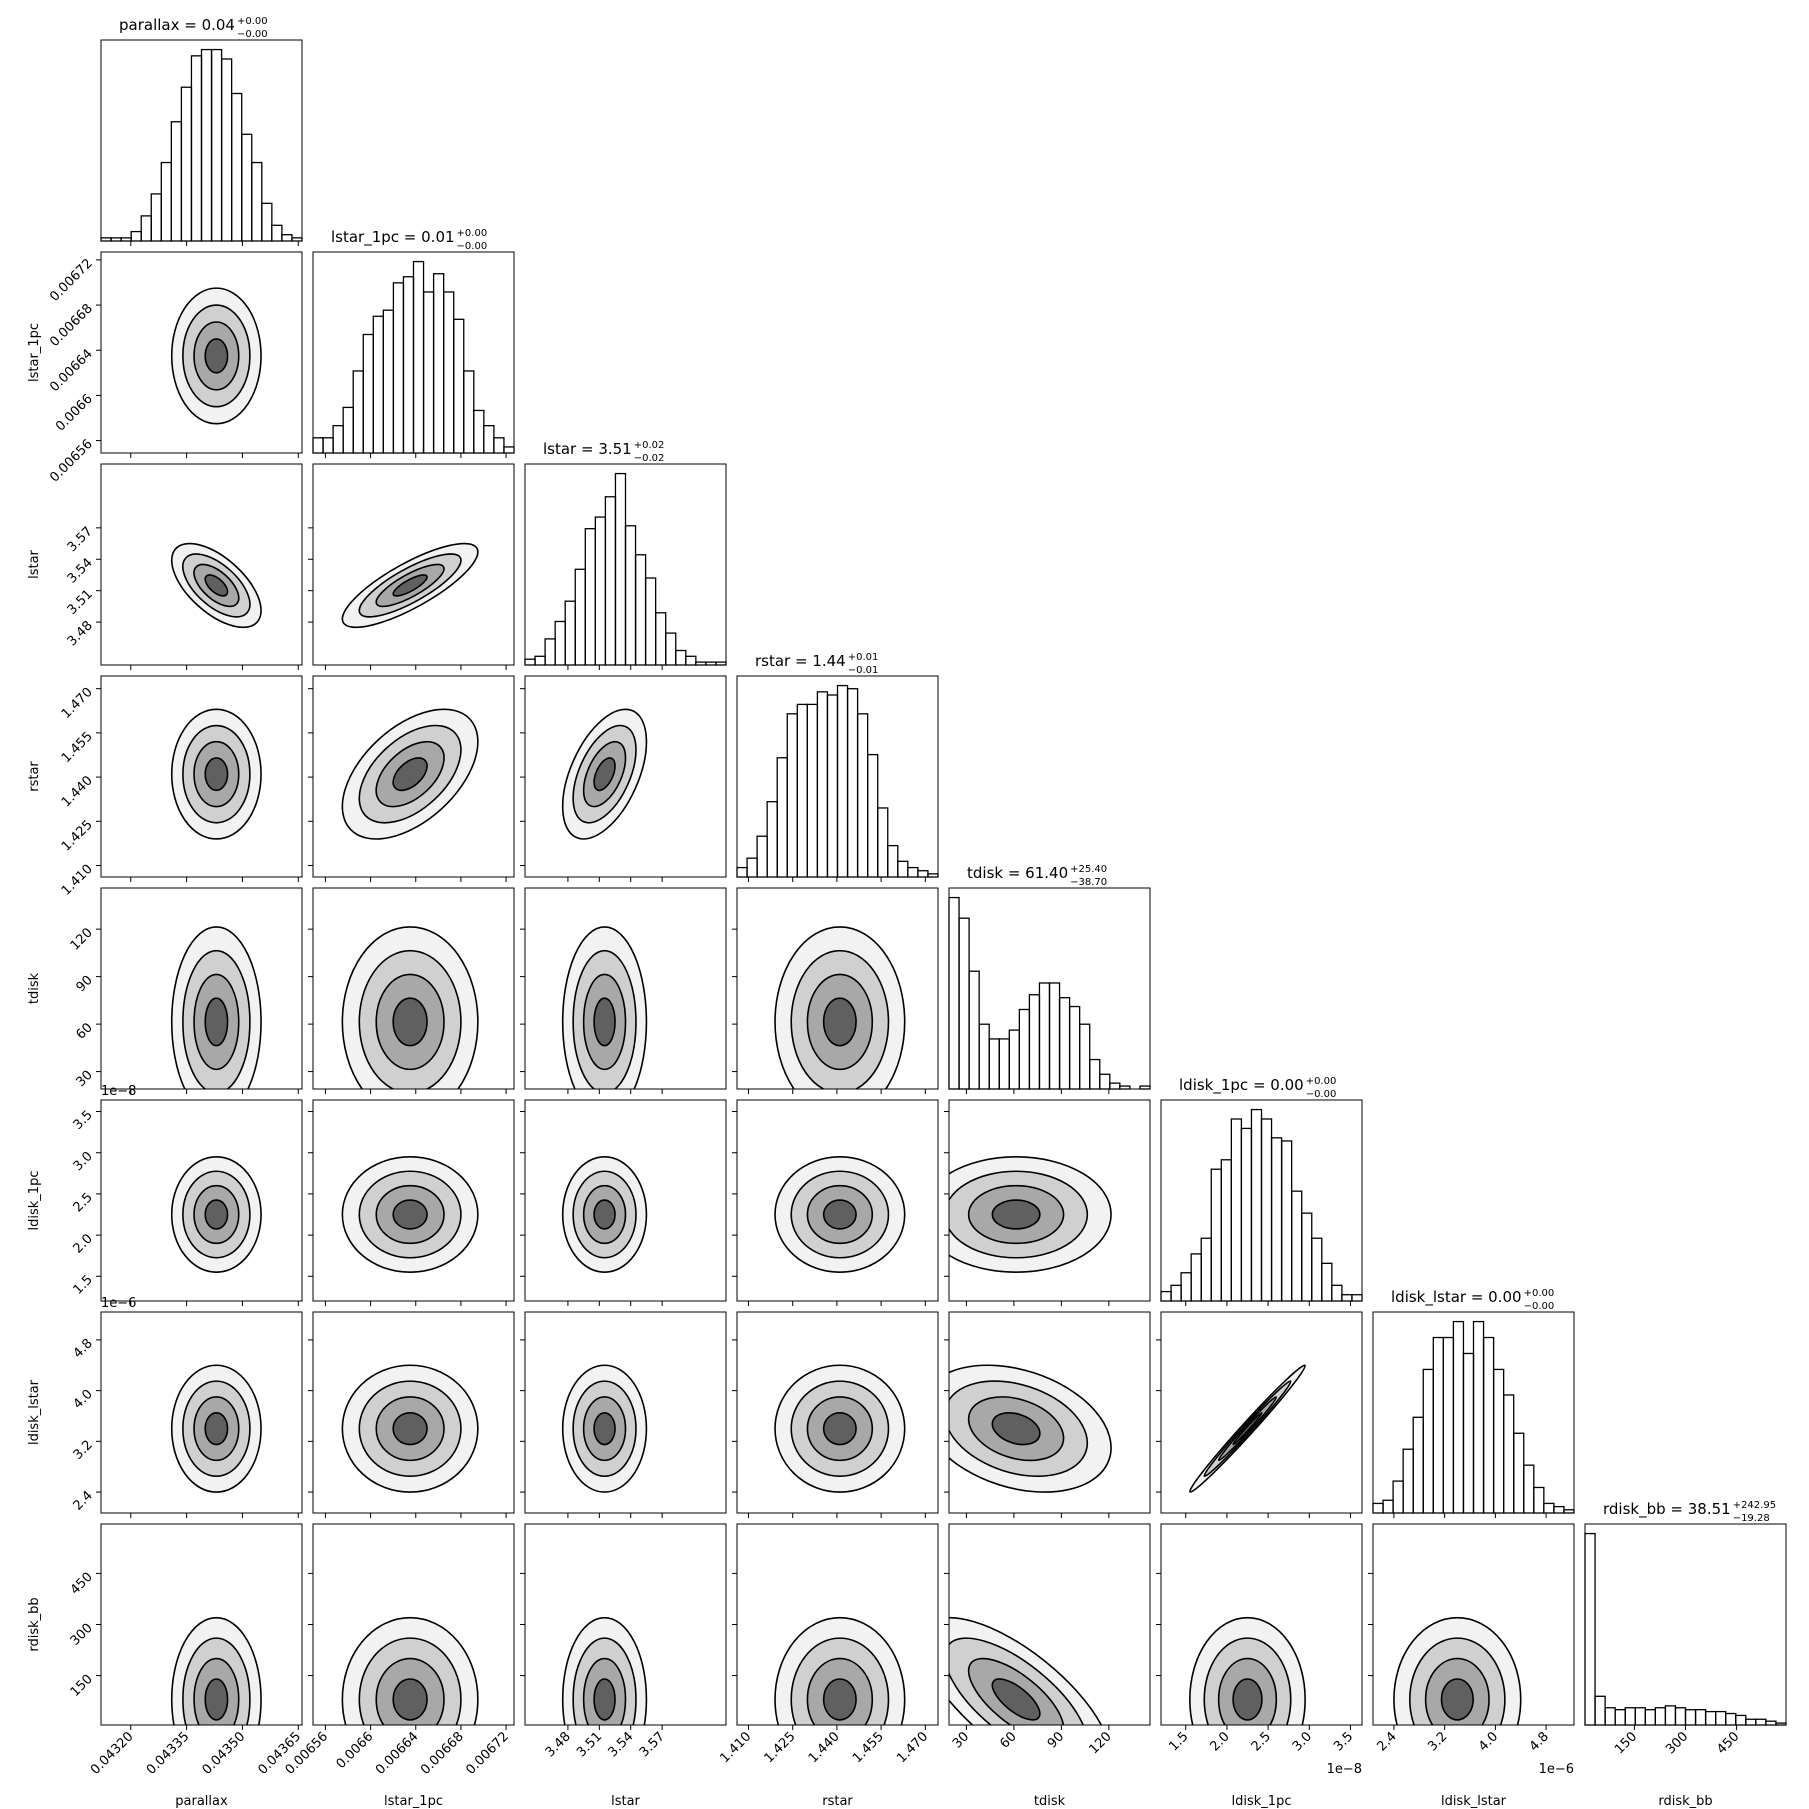 The width and height of the screenshot is (1809, 1809). What do you see at coordinates (1667, 1509) in the screenshot?
I see `panel-title: rdisk_bb = 38.51` at bounding box center [1667, 1509].